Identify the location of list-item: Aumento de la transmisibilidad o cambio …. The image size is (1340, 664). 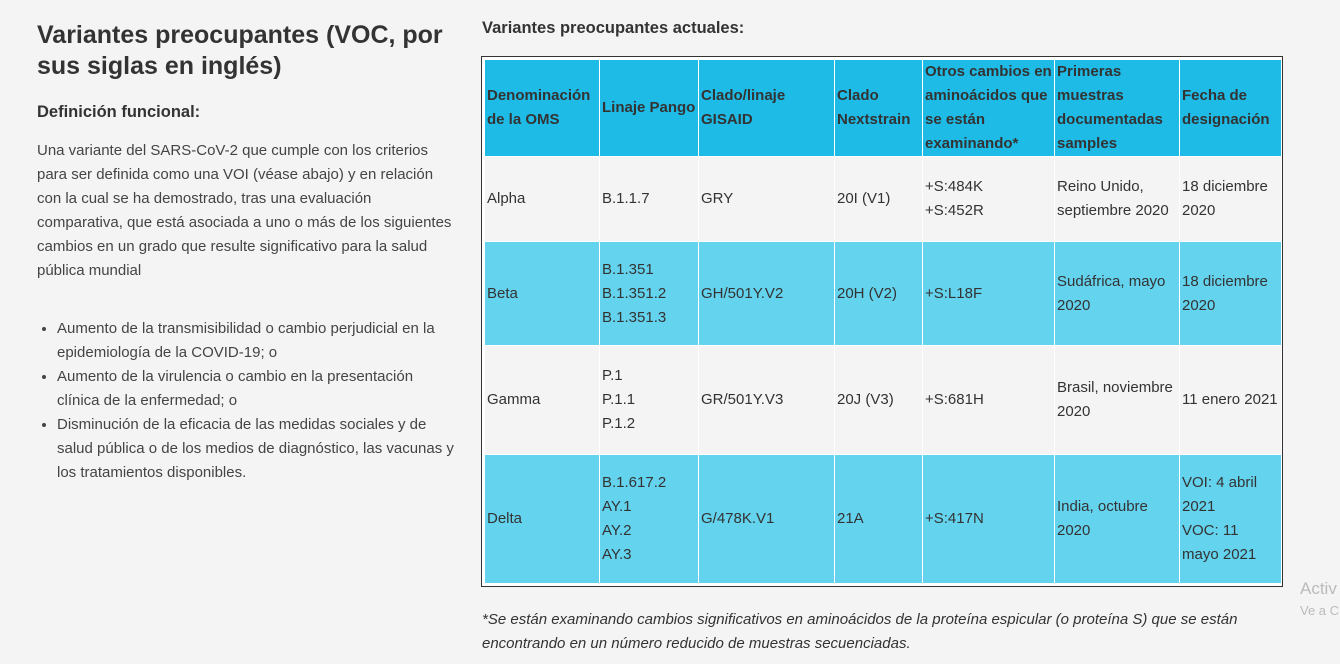
(257, 341).